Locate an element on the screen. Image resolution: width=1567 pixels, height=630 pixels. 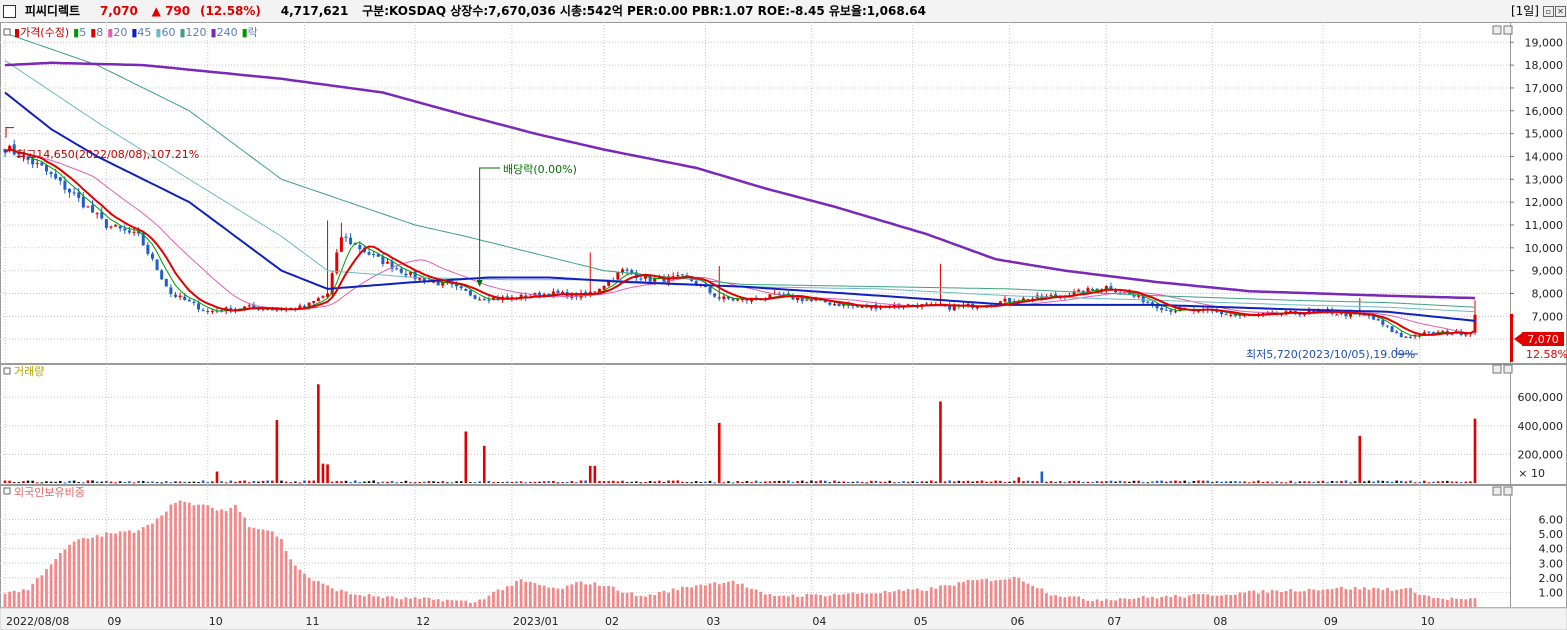
price-panel-close-icon is located at coordinates (1508, 30).